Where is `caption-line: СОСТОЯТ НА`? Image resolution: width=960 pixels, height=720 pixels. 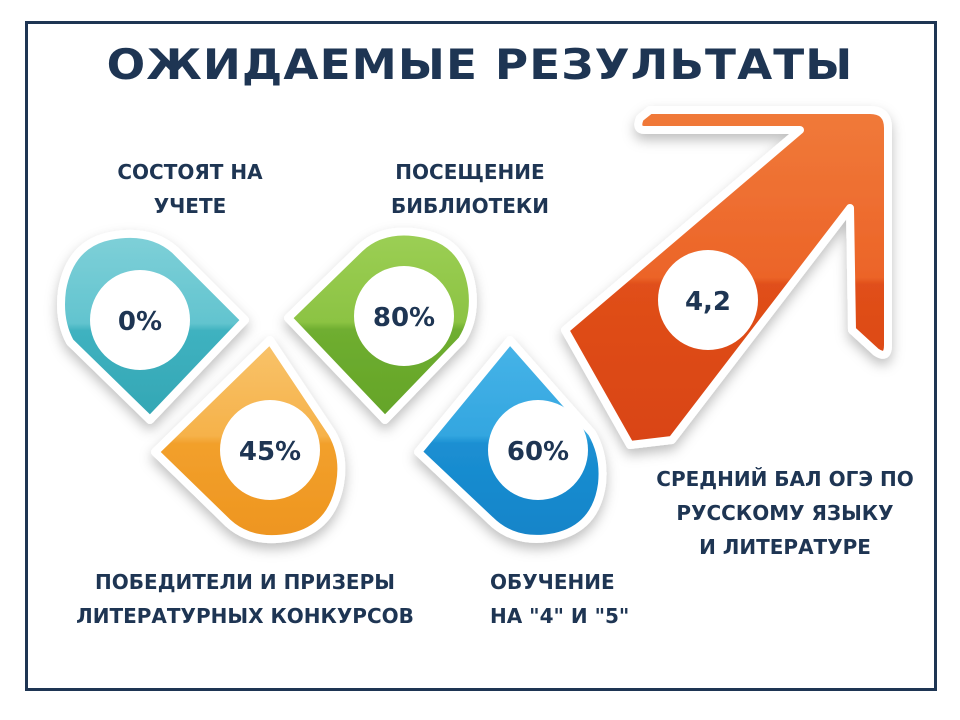
caption-line: СОСТОЯТ НА is located at coordinates (190, 172).